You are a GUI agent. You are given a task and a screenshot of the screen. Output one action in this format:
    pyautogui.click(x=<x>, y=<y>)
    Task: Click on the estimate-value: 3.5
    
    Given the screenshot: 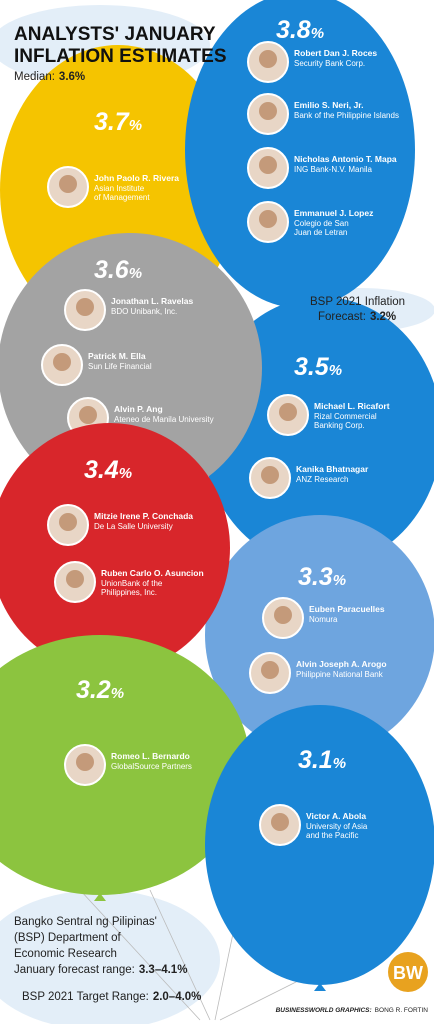 What is the action you would take?
    pyautogui.click(x=312, y=367)
    